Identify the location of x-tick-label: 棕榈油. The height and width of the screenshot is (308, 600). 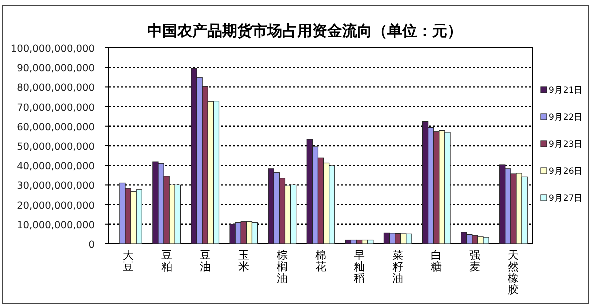
(282, 267).